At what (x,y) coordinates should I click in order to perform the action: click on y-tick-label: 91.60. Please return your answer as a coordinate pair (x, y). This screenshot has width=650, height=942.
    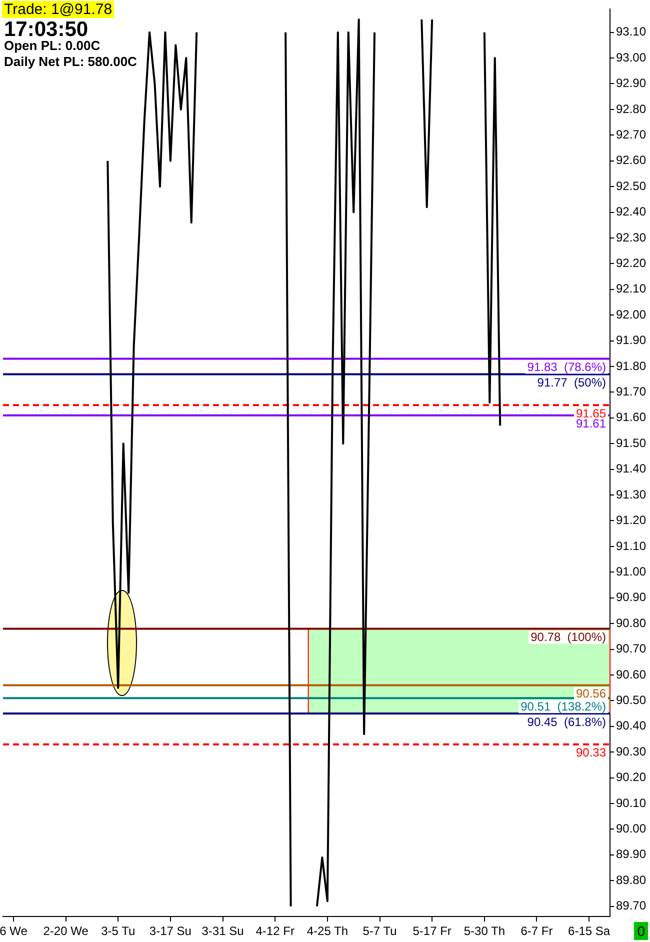
    Looking at the image, I should click on (631, 417).